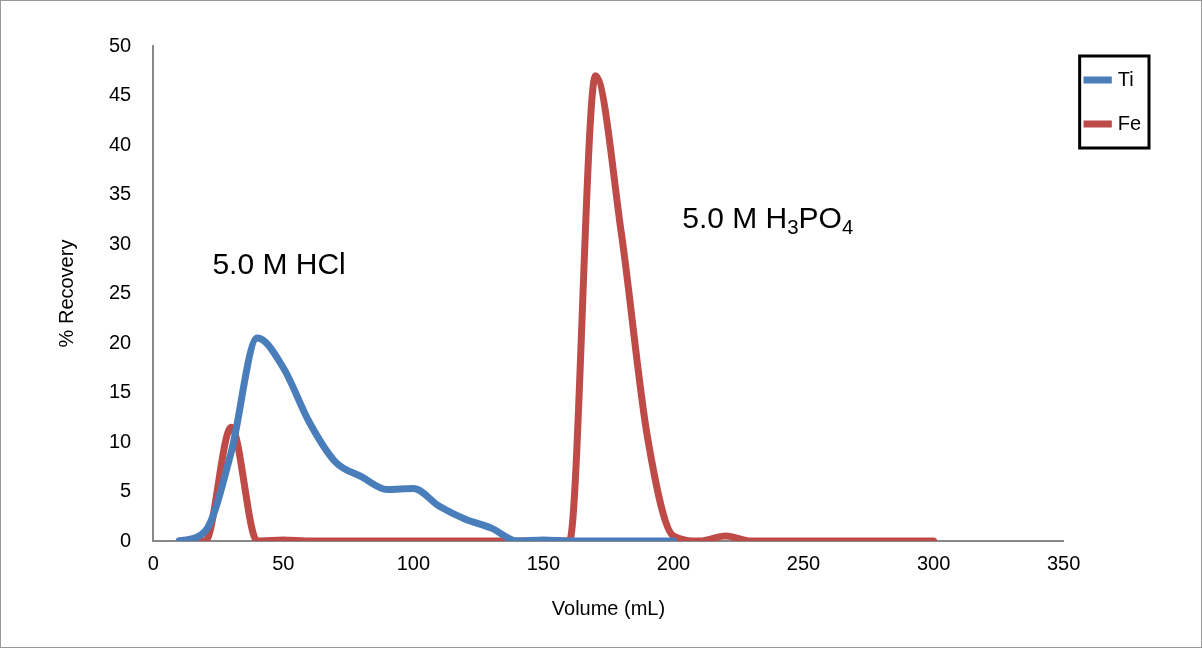 This screenshot has width=1202, height=648. Describe the element at coordinates (120, 292) in the screenshot. I see `y-tick-label: 25` at that location.